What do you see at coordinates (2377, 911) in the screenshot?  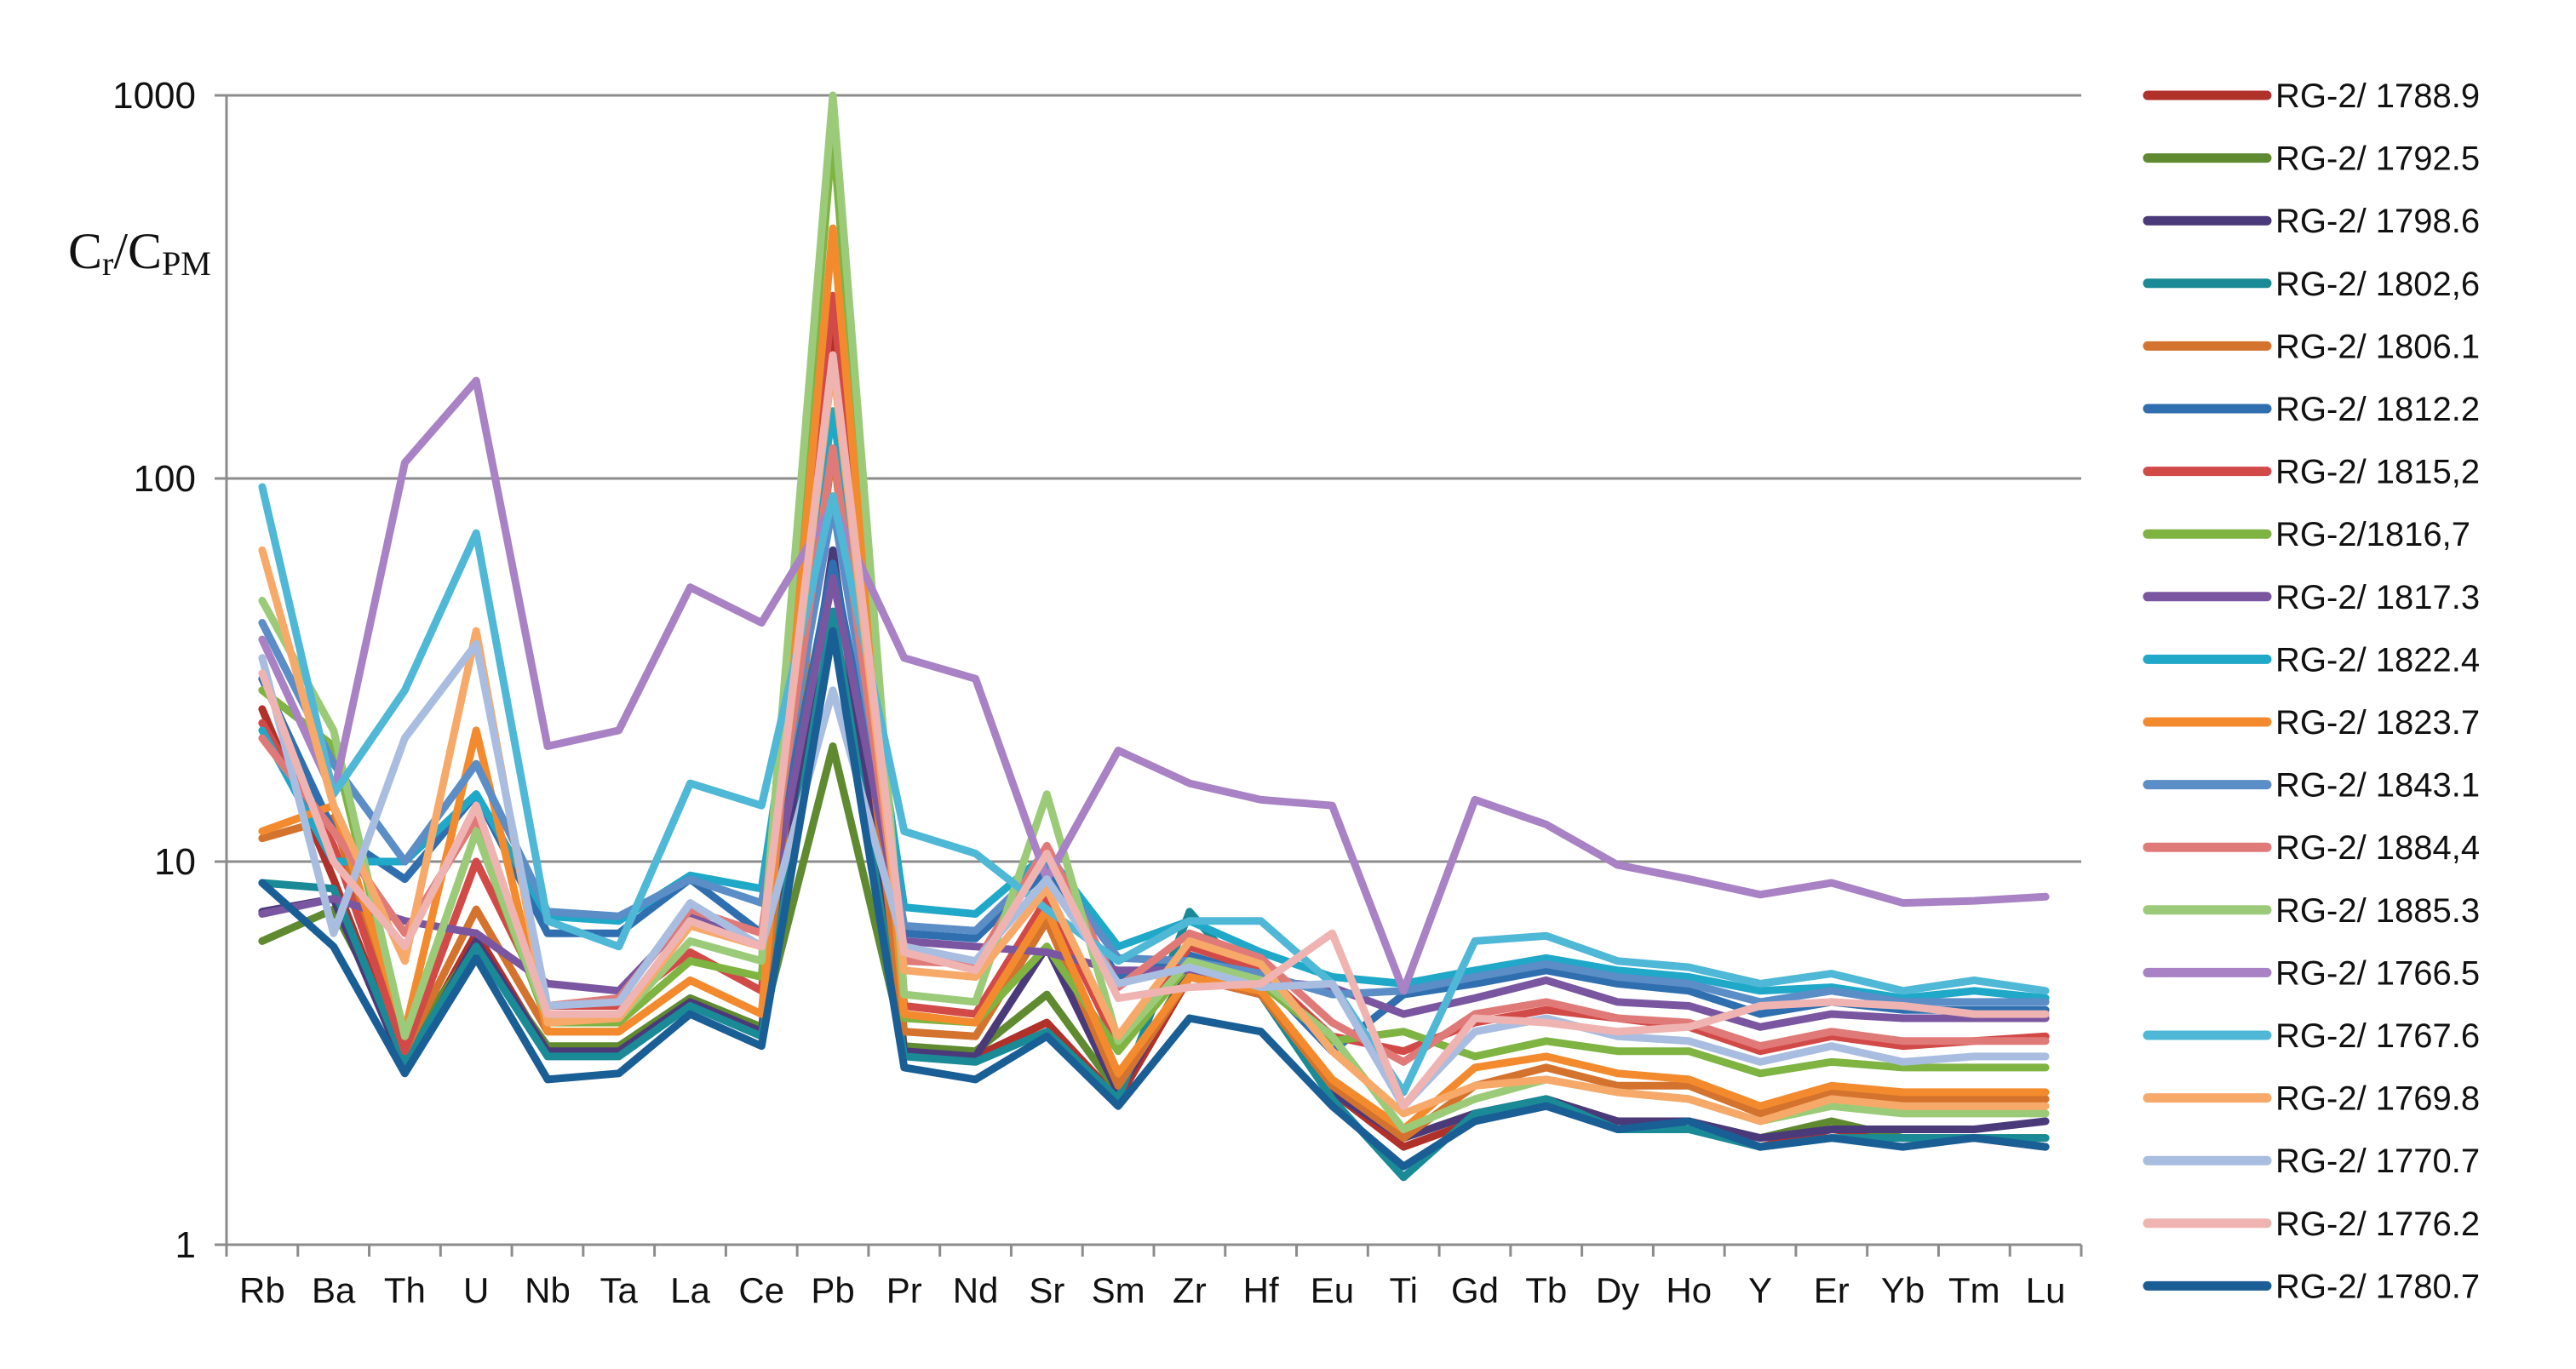 I see `legend-label: RG-2/ 1885.3` at bounding box center [2377, 911].